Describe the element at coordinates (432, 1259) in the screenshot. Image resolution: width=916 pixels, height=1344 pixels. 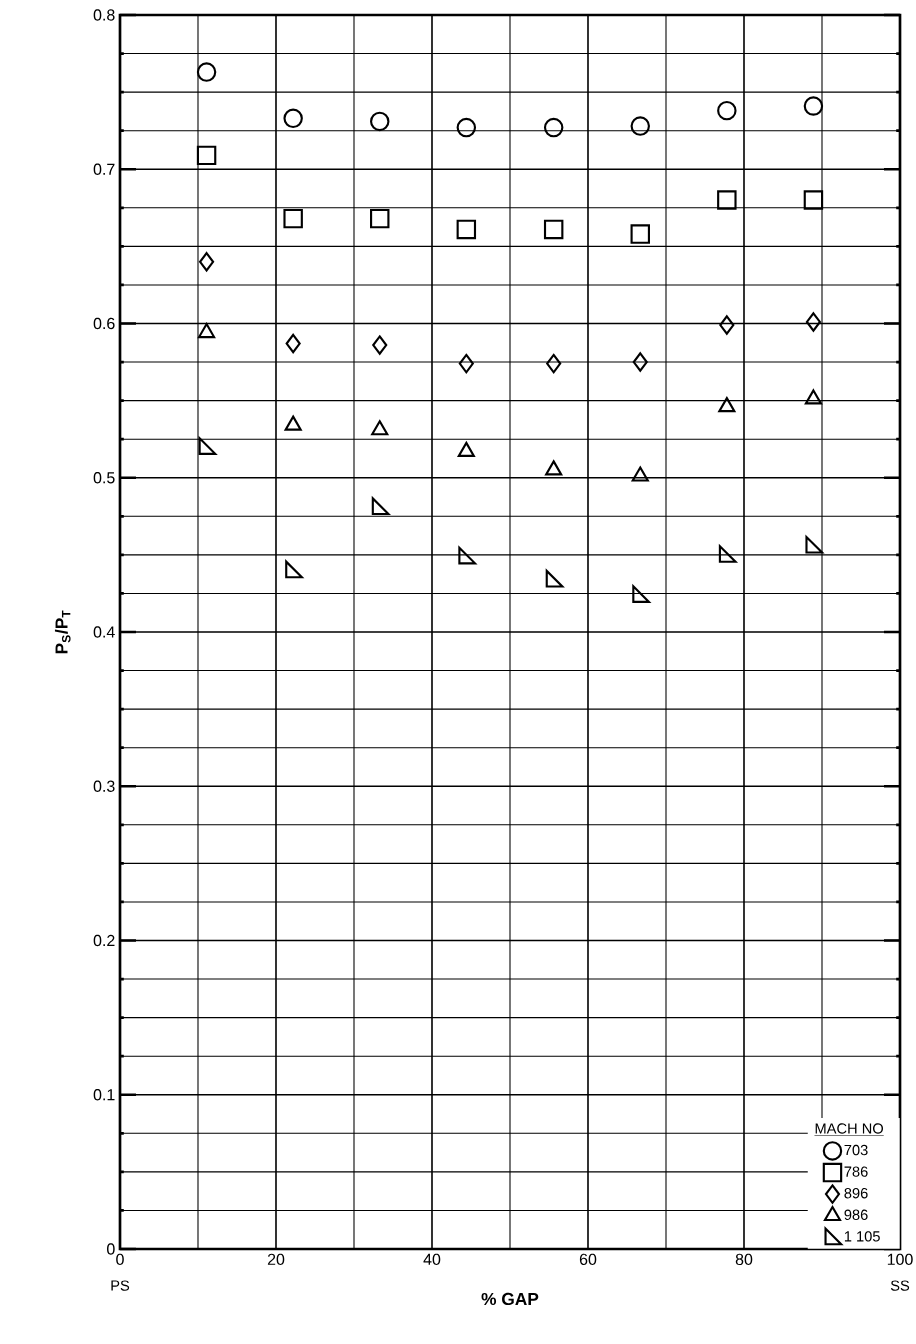
I see `x-tick-label: 40` at that location.